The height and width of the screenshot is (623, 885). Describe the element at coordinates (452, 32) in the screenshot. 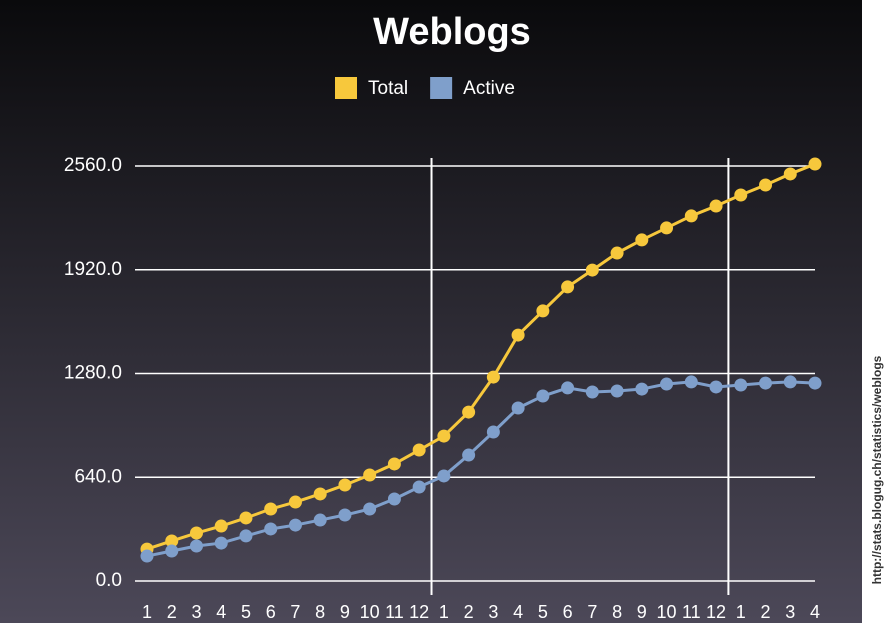

I see `chart-title: Weblogs` at that location.